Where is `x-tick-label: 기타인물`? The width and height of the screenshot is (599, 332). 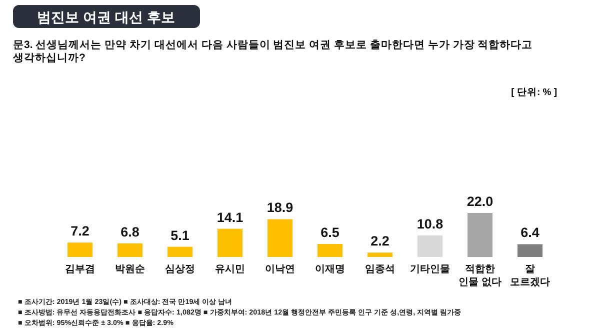 x-tick-label: 기타인물 is located at coordinates (430, 269).